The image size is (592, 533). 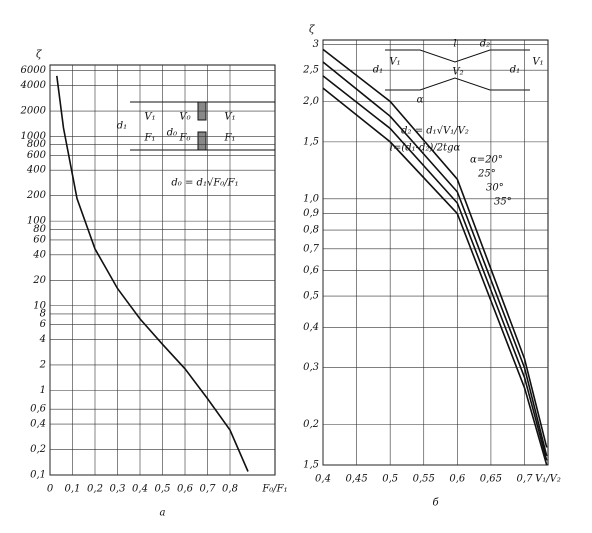 What do you see at coordinates (43, 390) in the screenshot?
I see `y-tick-label: 1` at bounding box center [43, 390].